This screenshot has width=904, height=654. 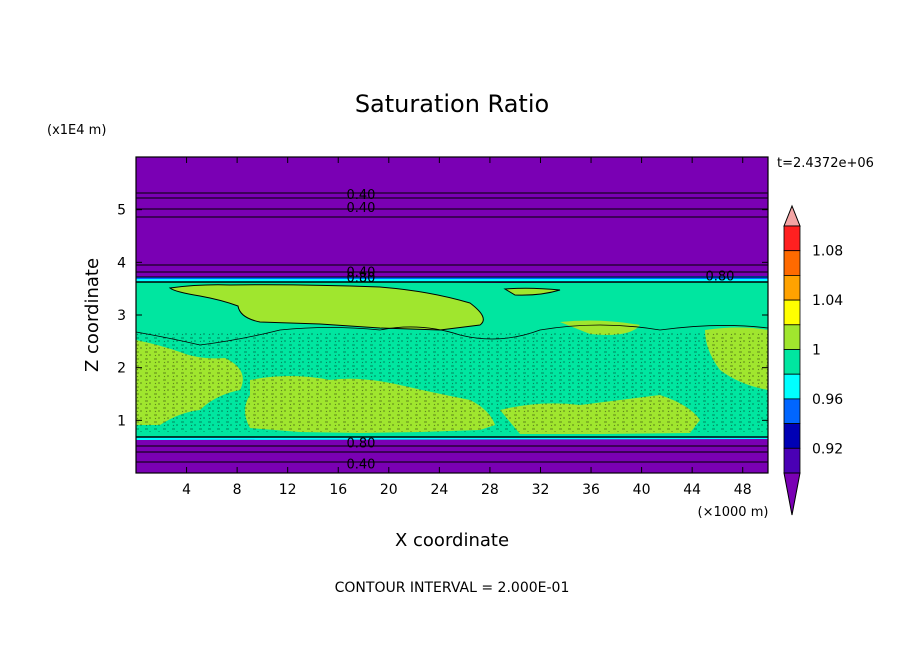 What do you see at coordinates (733, 512) in the screenshot?
I see `x-unit-label: (×1000 m)` at bounding box center [733, 512].